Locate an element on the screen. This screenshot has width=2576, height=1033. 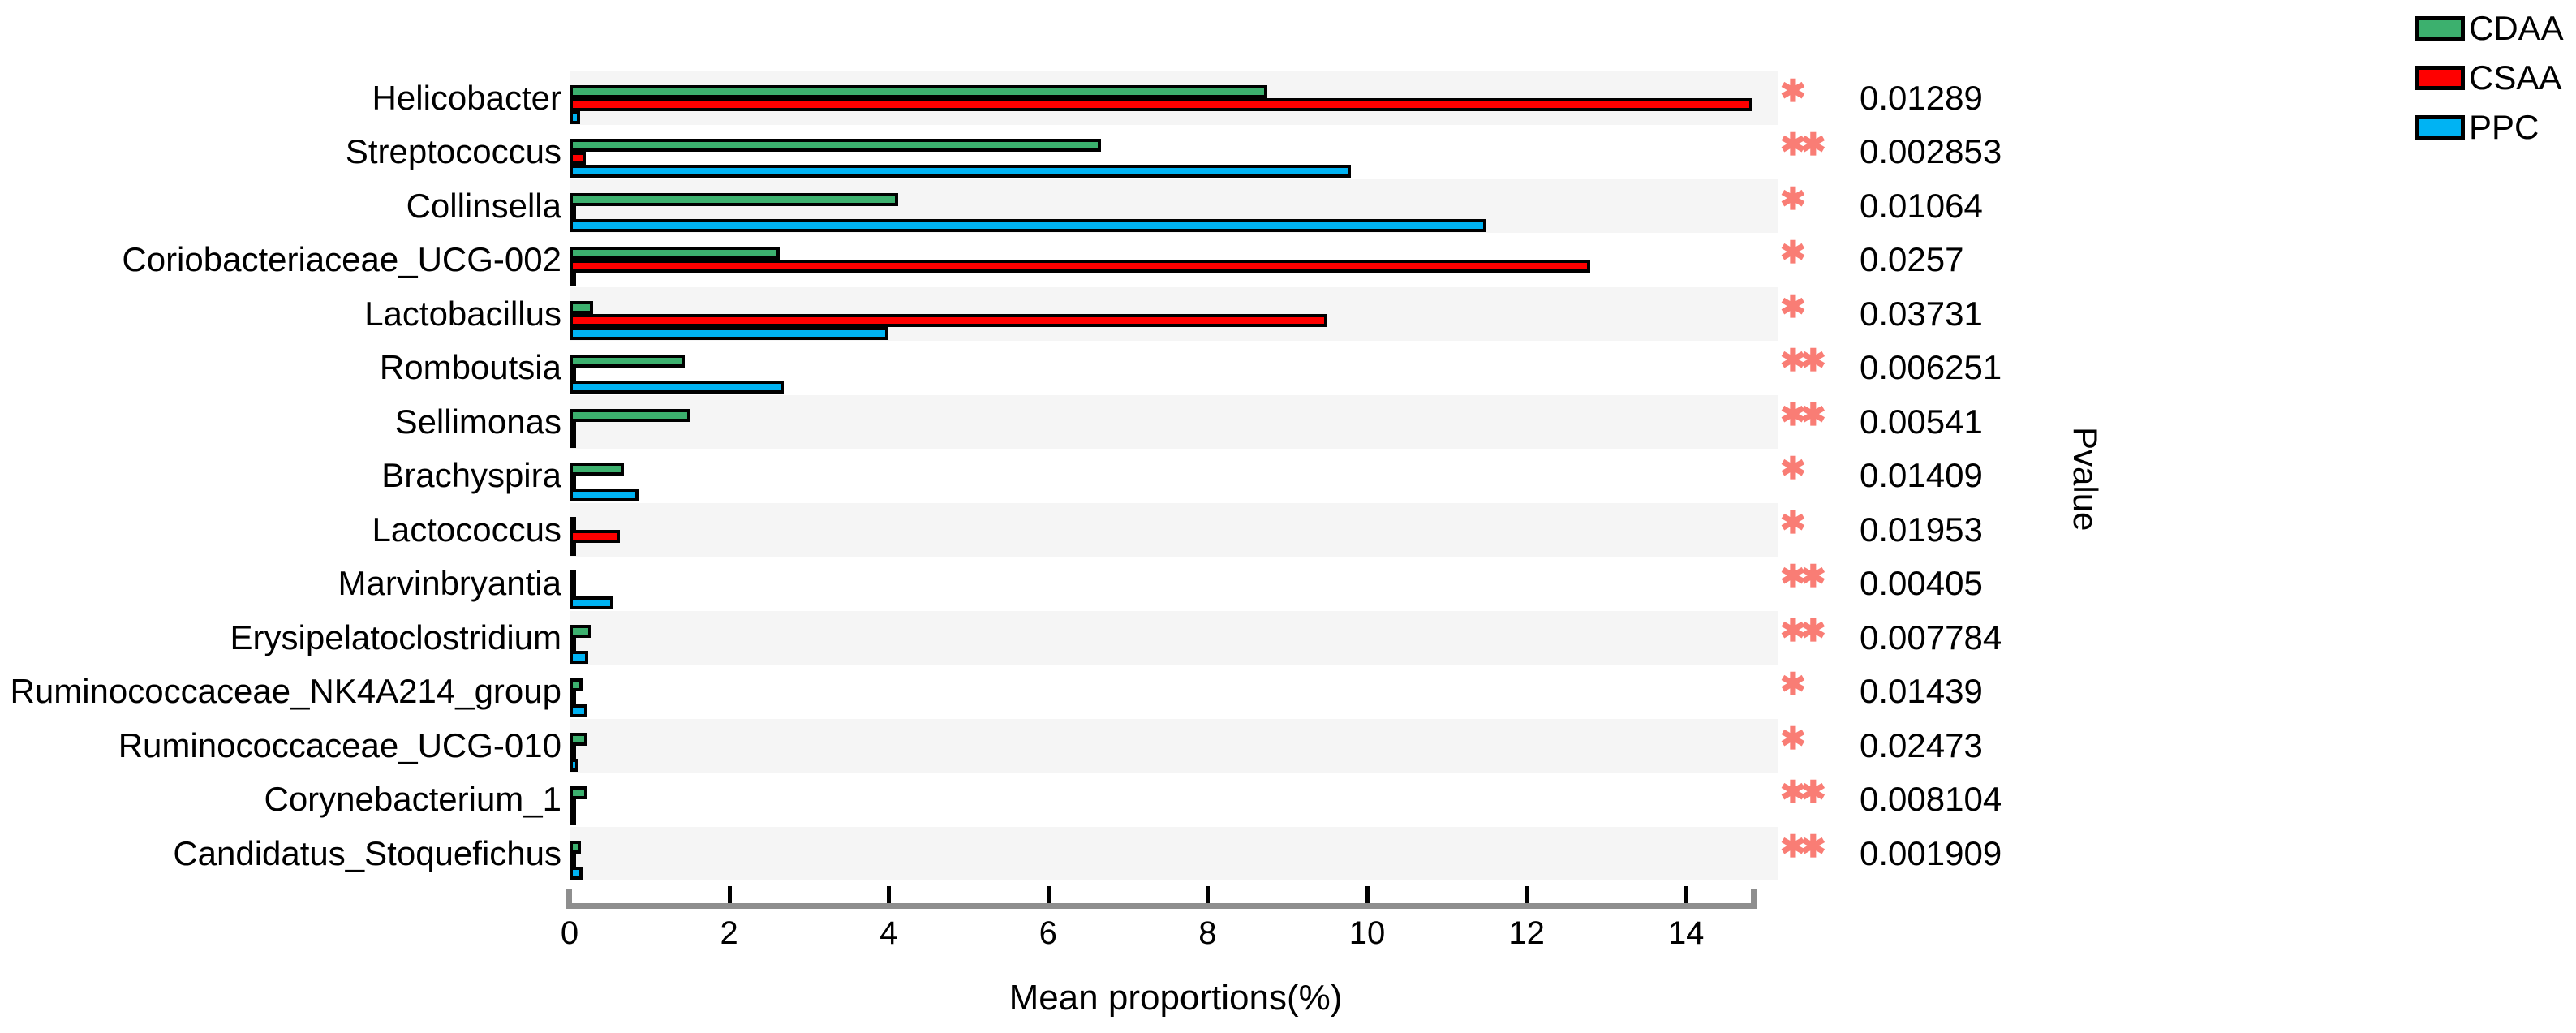
legend-item-ppc: PPC is located at coordinates (2490, 127).